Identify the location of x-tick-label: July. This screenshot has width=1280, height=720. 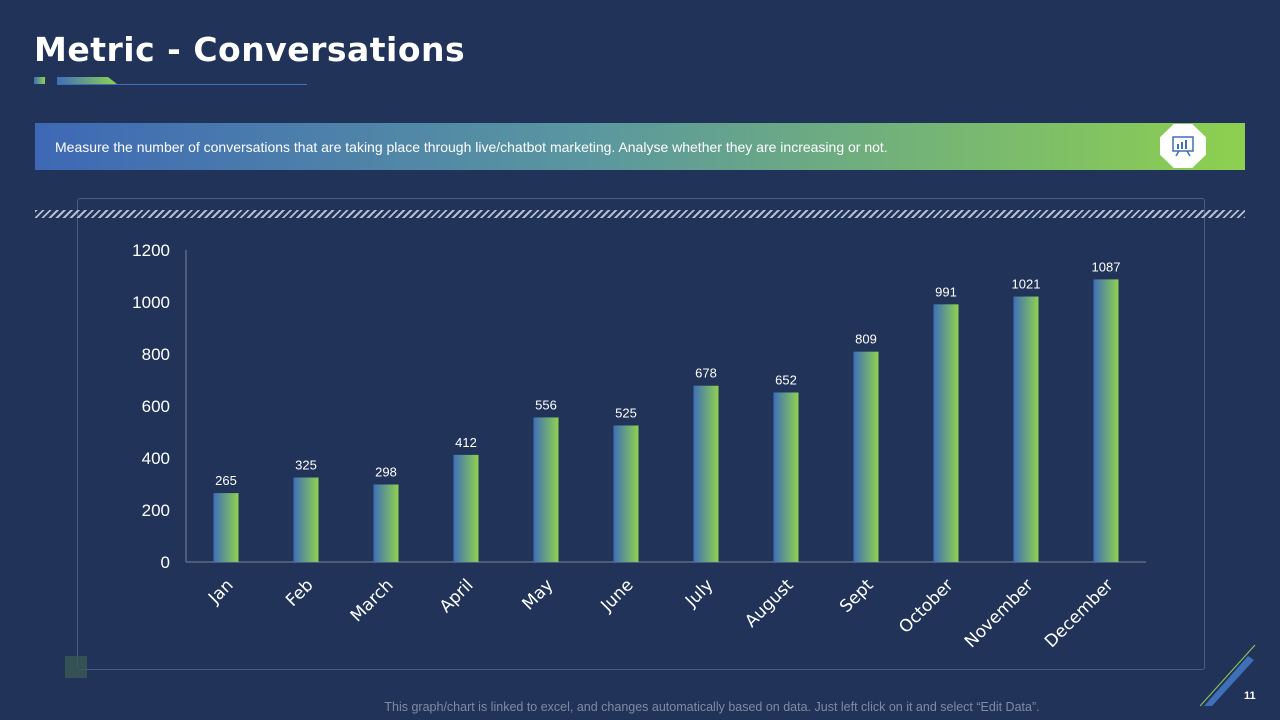
(699, 593).